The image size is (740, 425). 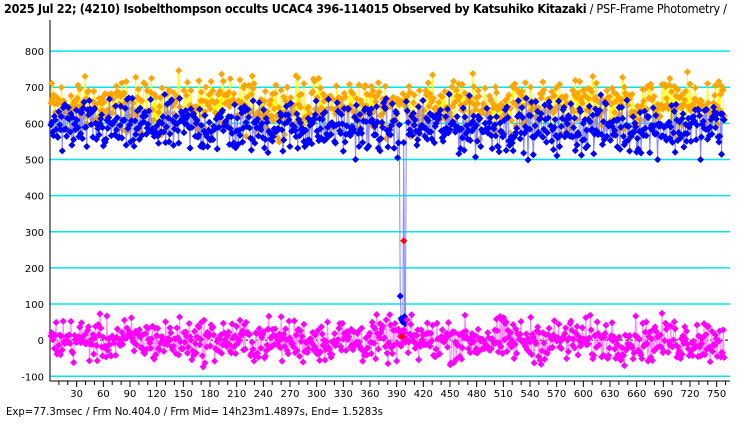 What do you see at coordinates (369, 394) in the screenshot?
I see `x-tick-label: 360` at bounding box center [369, 394].